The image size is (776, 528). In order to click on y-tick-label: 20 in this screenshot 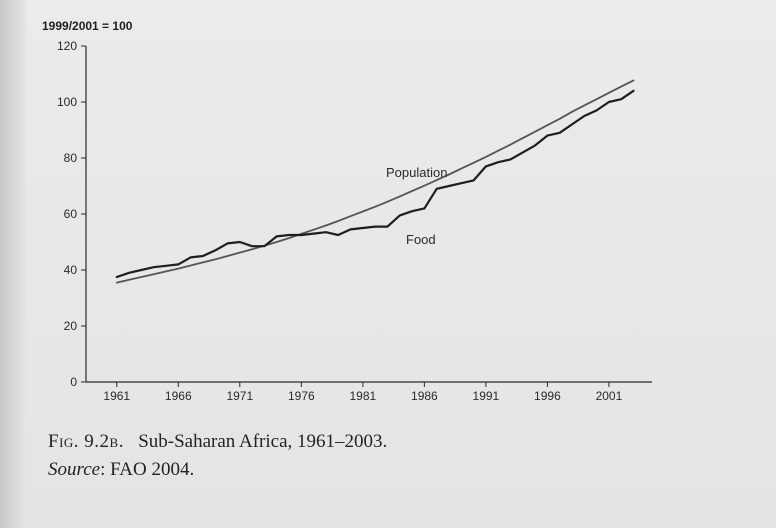, I will do `click(71, 326)`.